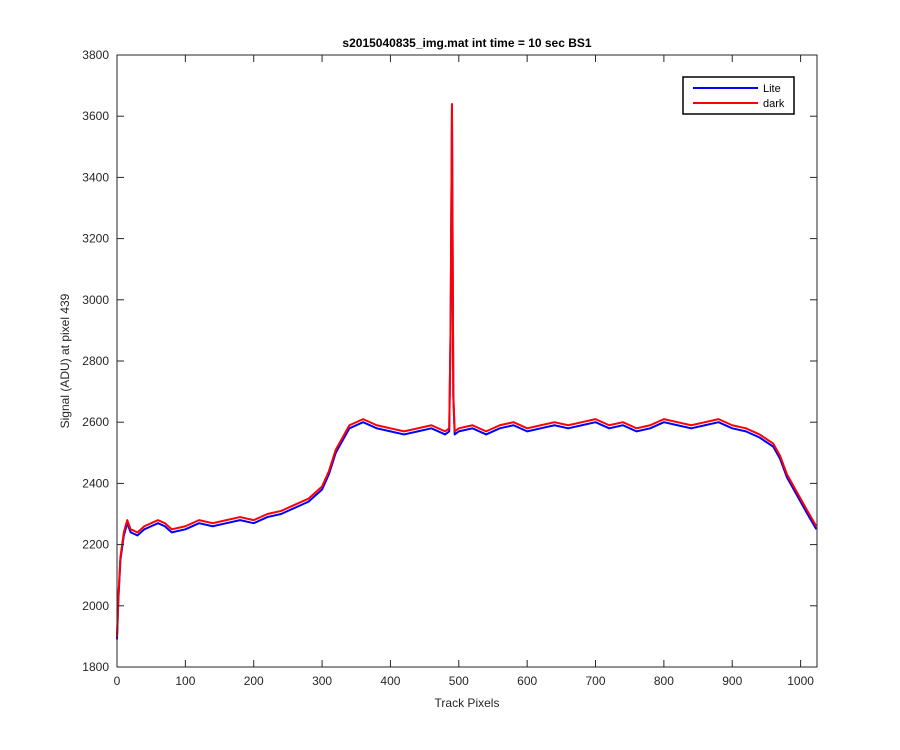 This screenshot has height=750, width=900. I want to click on y-tick-label: 1800, so click(95, 667).